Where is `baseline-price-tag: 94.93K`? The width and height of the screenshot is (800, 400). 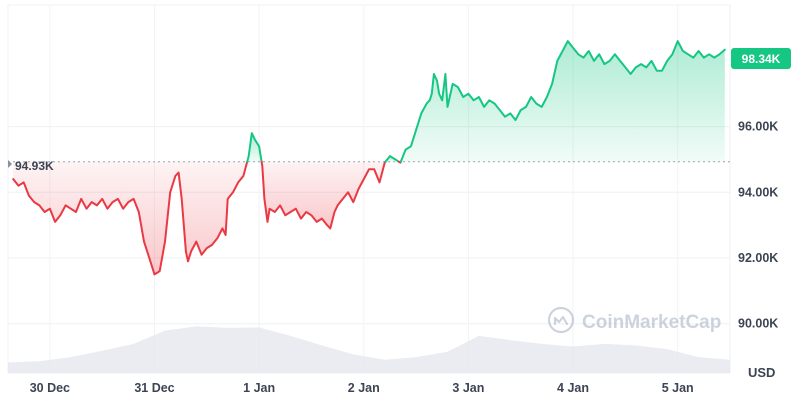
baseline-price-tag: 94.93K is located at coordinates (31, 166).